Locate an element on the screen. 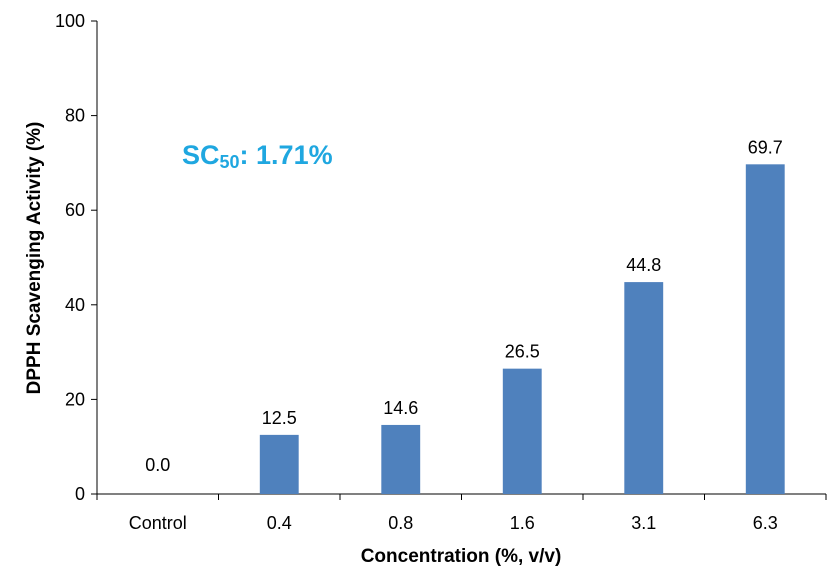  x-tick-label: 3.1 is located at coordinates (643, 523).